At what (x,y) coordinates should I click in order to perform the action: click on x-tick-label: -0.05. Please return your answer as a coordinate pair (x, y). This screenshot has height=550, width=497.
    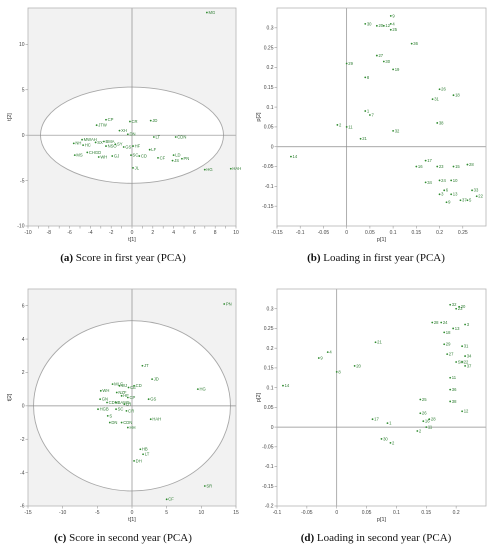
    Looking at the image, I should click on (324, 233).